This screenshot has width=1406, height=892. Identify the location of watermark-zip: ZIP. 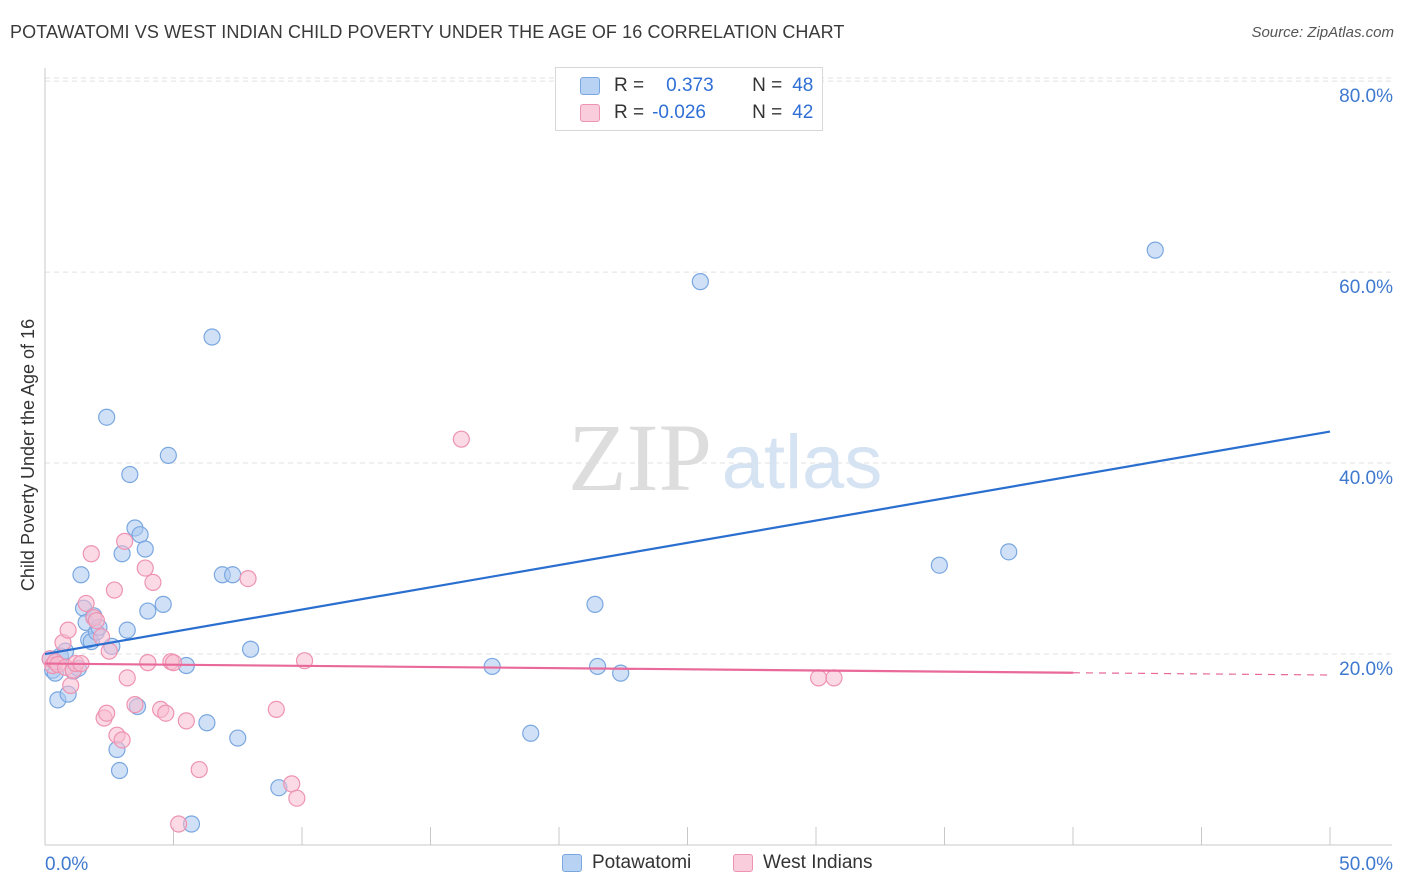
(640, 457).